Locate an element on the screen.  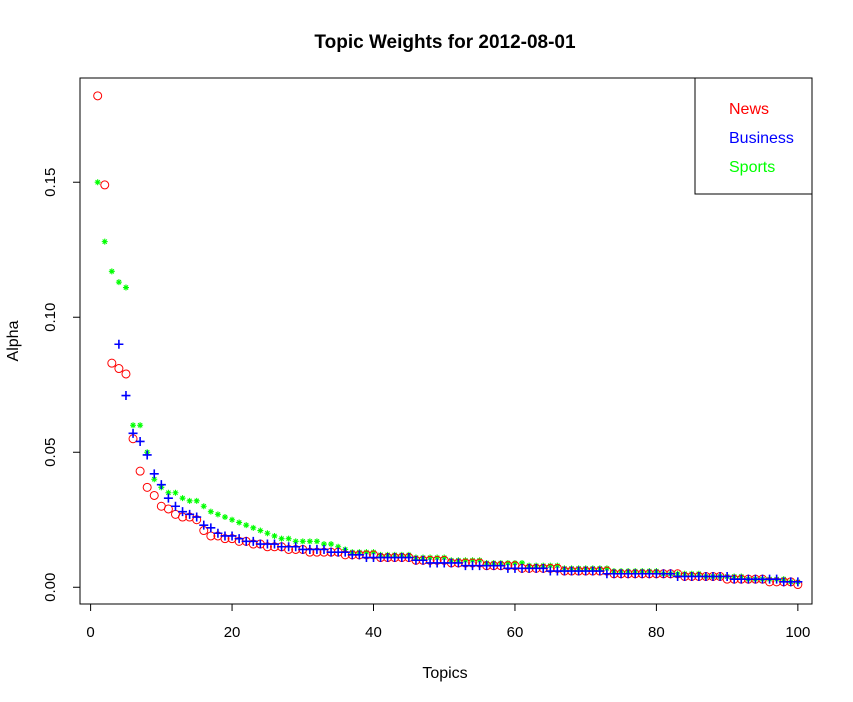
chart-title: Topic Weights for 2012-08-01 is located at coordinates (445, 42).